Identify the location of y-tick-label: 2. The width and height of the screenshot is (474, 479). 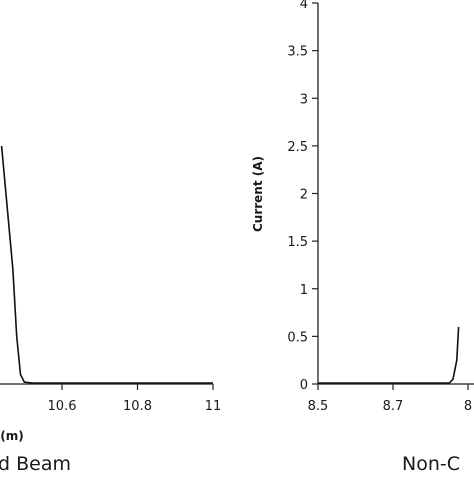
(304, 195).